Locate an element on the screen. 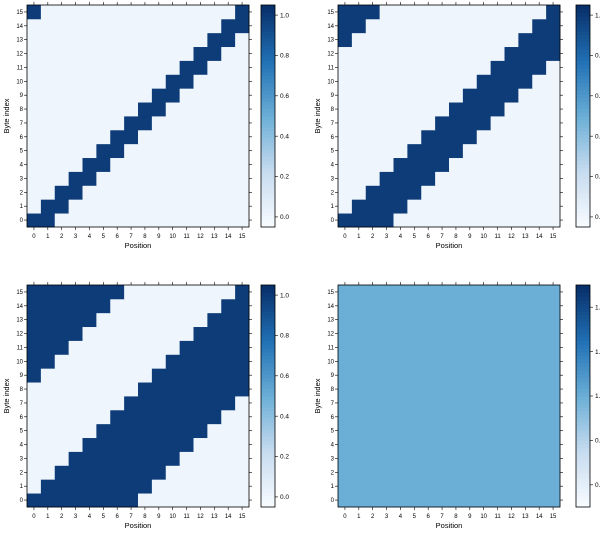 This screenshot has height=533, width=600. x-tick-label: 5 is located at coordinates (415, 237).